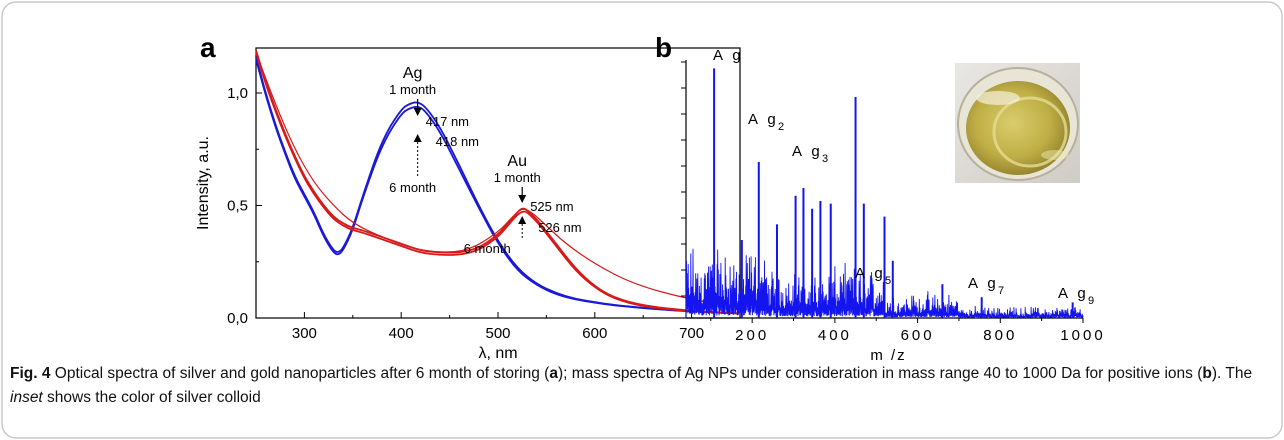  What do you see at coordinates (691, 333) in the screenshot?
I see `x-tick-label: 700` at bounding box center [691, 333].